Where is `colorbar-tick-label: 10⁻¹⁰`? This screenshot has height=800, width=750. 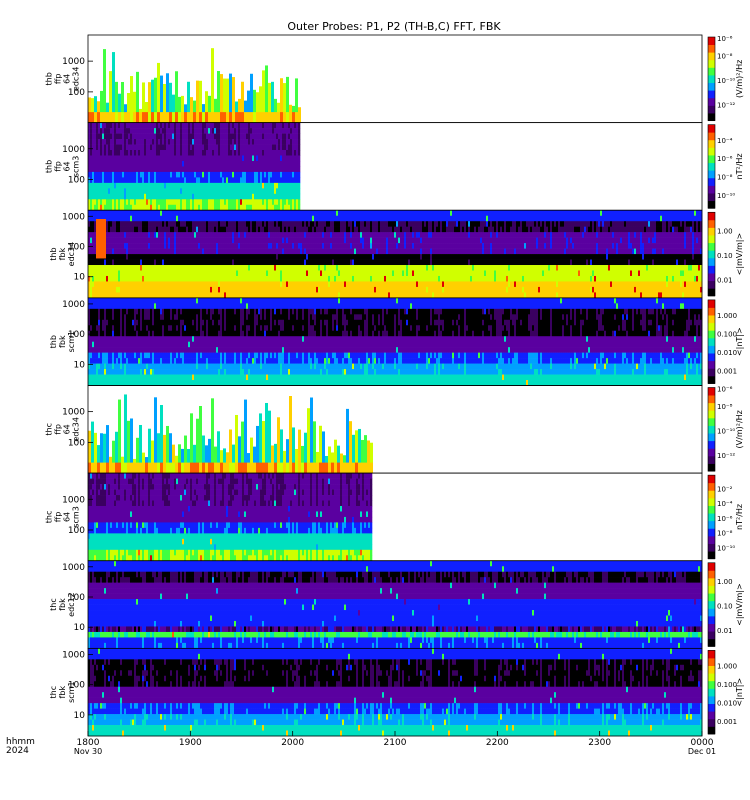 colorbar-tick-label: 10⁻¹⁰ is located at coordinates (726, 81).